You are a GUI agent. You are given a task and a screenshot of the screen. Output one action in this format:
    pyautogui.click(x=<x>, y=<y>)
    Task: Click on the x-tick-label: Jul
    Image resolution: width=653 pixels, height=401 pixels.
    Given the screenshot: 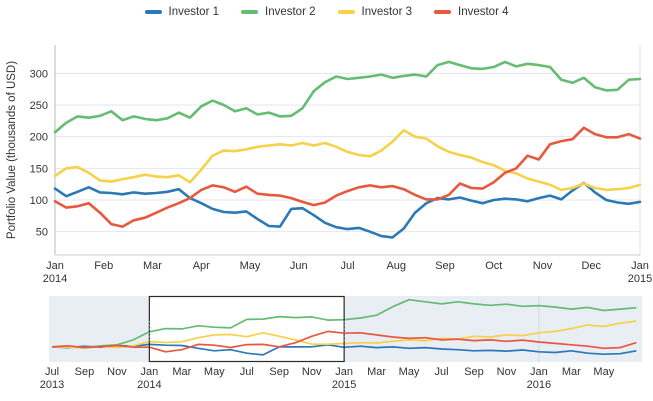 What is the action you would take?
    pyautogui.click(x=347, y=266)
    